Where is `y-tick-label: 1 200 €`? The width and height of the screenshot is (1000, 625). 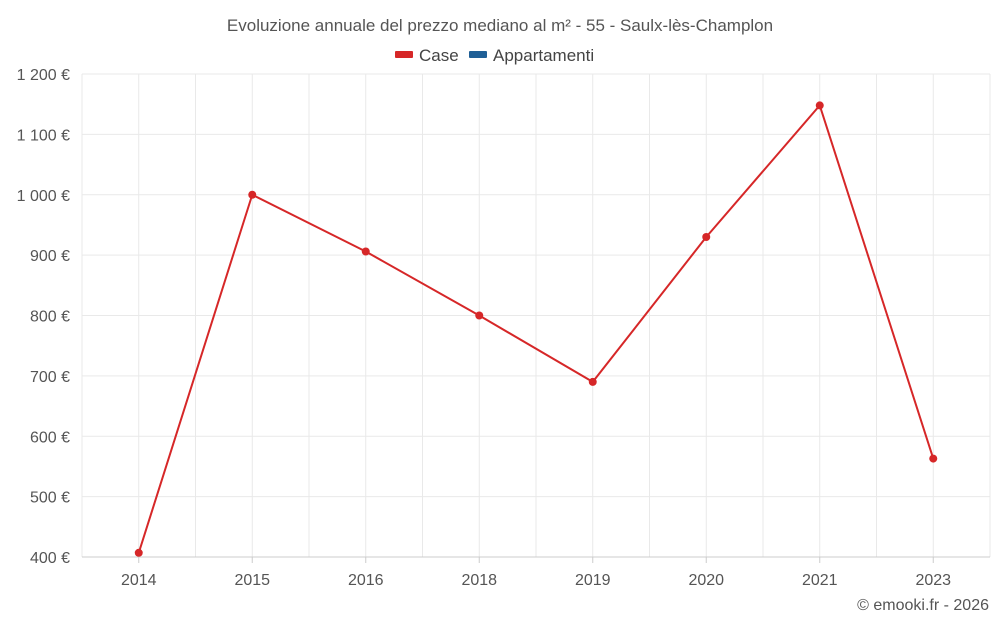
y-tick-label: 1 200 € is located at coordinates (43, 75).